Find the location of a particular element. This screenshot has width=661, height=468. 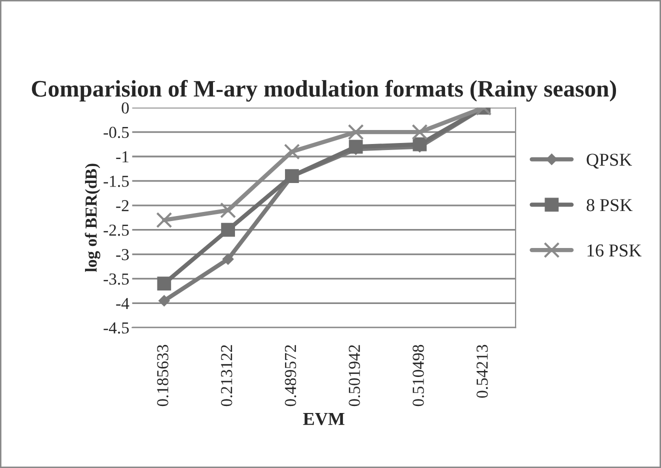

y-axis-title: log of BER(dB) is located at coordinates (92, 218).